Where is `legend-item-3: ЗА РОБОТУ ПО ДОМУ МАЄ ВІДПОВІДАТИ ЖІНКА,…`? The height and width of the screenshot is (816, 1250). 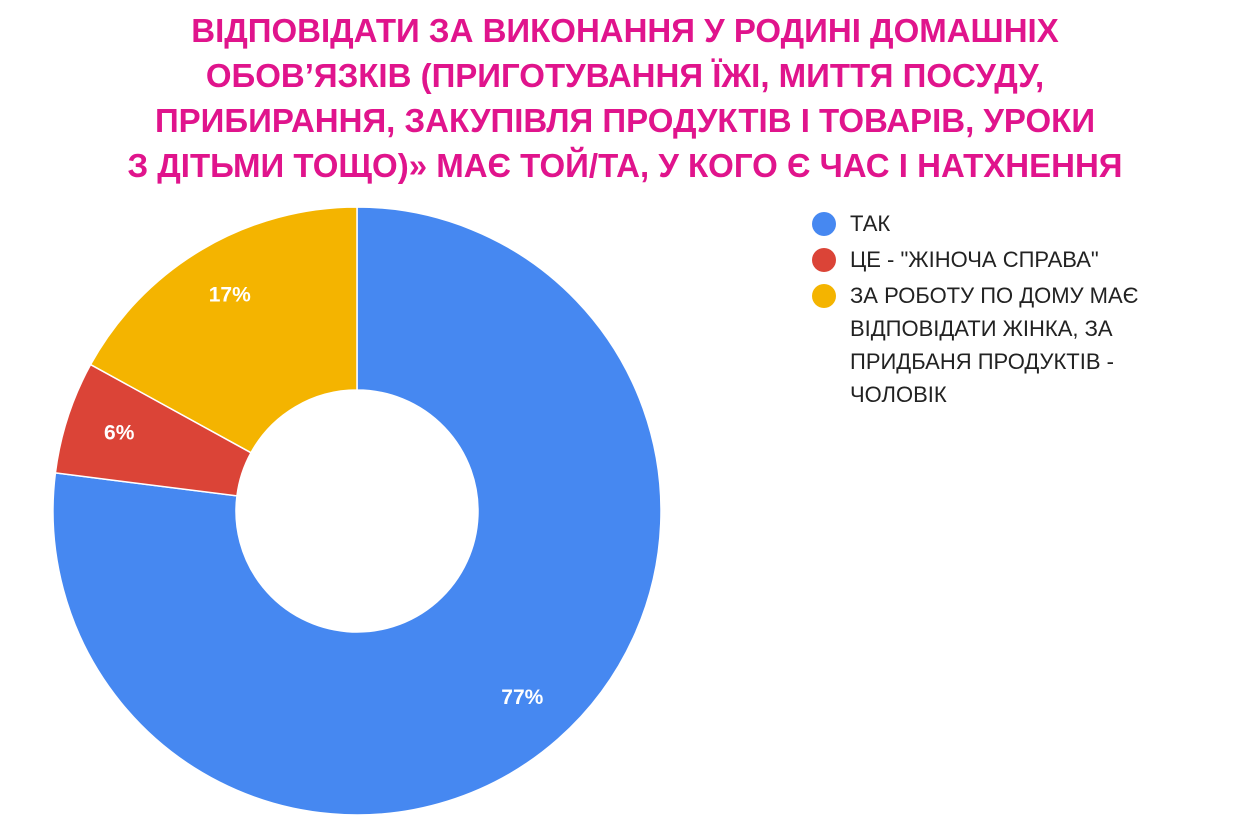
legend-item-3: ЗА РОБОТУ ПО ДОМУ МАЄ ВІДПОВІДАТИ ЖІНКА,… is located at coordinates (1022, 346).